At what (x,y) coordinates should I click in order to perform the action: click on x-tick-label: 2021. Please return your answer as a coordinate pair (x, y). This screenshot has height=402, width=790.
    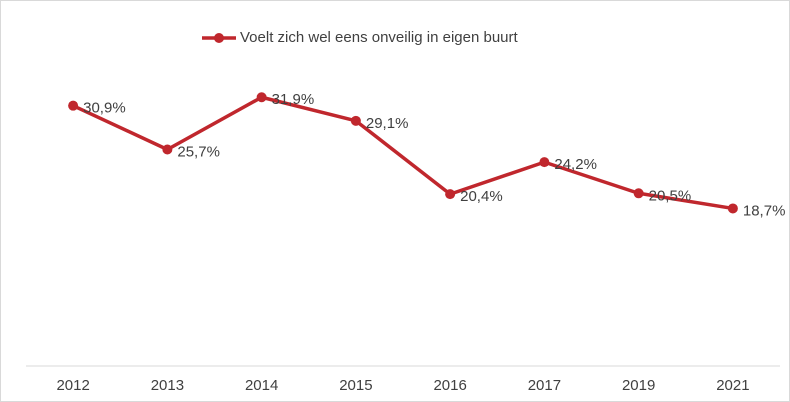
    Looking at the image, I should click on (732, 385).